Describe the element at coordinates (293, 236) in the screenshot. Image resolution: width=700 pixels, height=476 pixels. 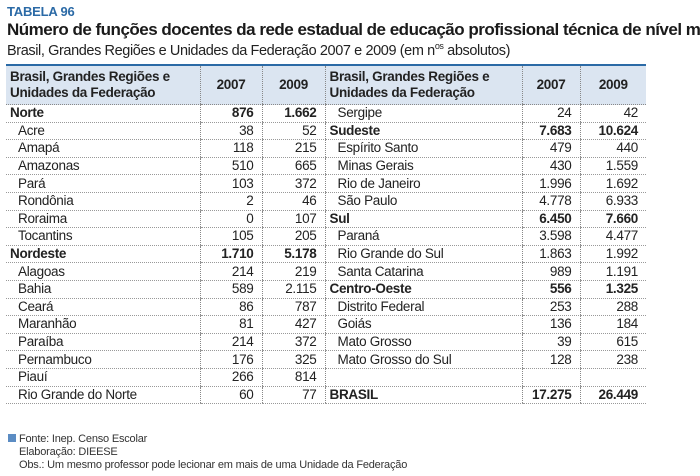
I see `value-2009: 205` at that location.